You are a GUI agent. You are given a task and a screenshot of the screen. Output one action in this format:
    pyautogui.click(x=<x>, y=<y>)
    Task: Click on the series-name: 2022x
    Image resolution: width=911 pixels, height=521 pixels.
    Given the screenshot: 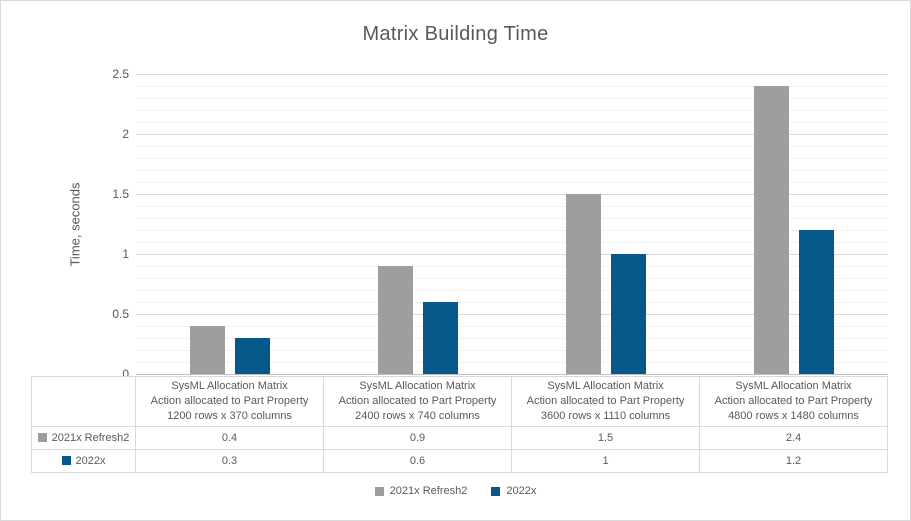 What is the action you would take?
    pyautogui.click(x=90, y=461)
    